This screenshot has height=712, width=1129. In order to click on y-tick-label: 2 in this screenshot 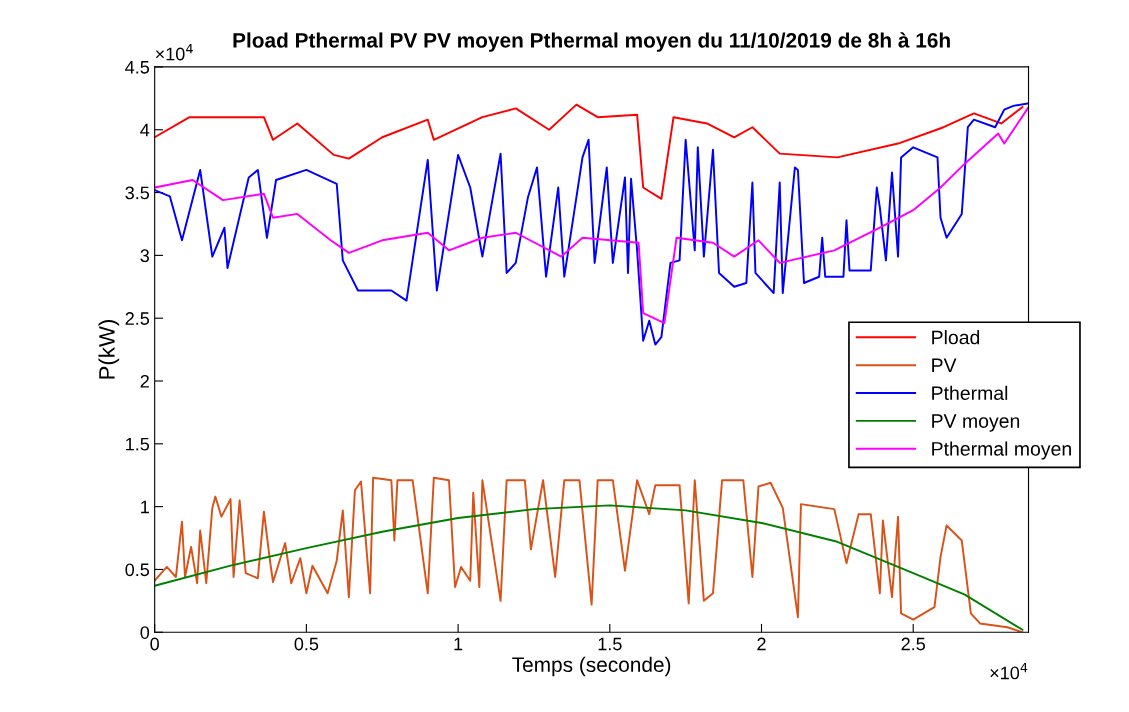, I will do `click(144, 381)`.